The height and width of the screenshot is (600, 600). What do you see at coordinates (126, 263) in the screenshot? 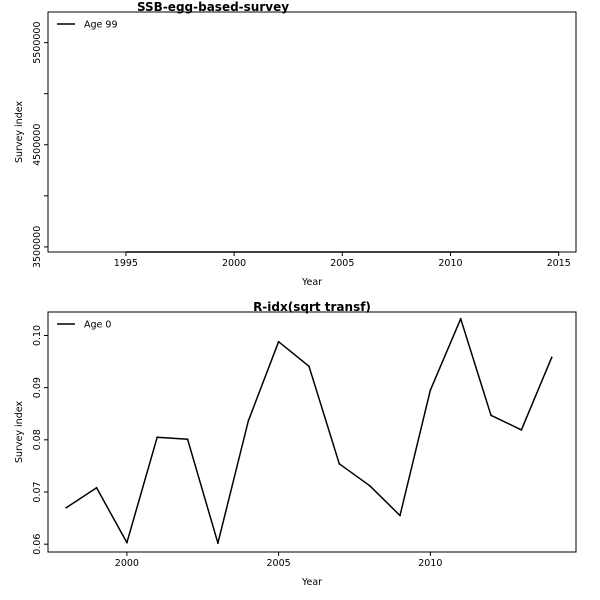
I see `x-tick-label: 1995` at bounding box center [126, 263].